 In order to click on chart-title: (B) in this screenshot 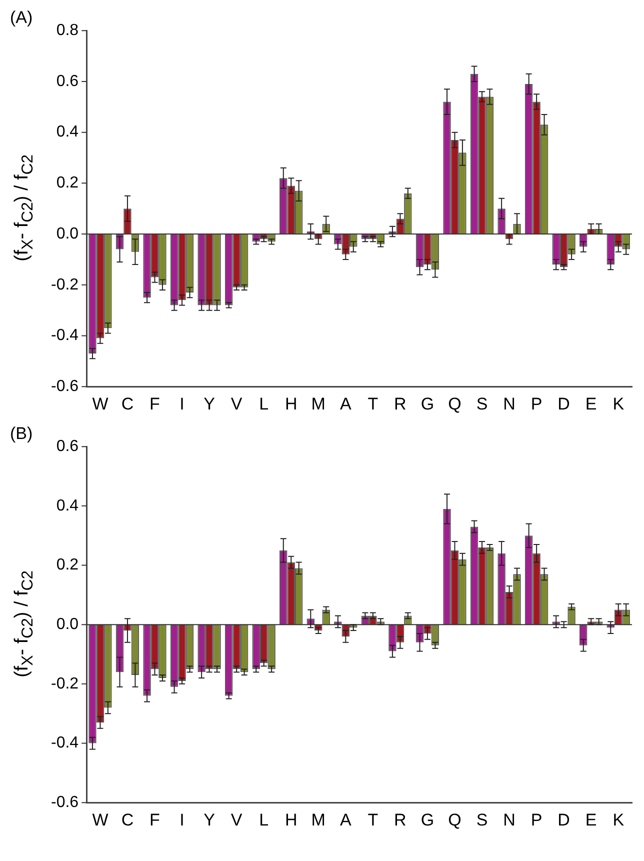, I will do `click(21, 434)`.